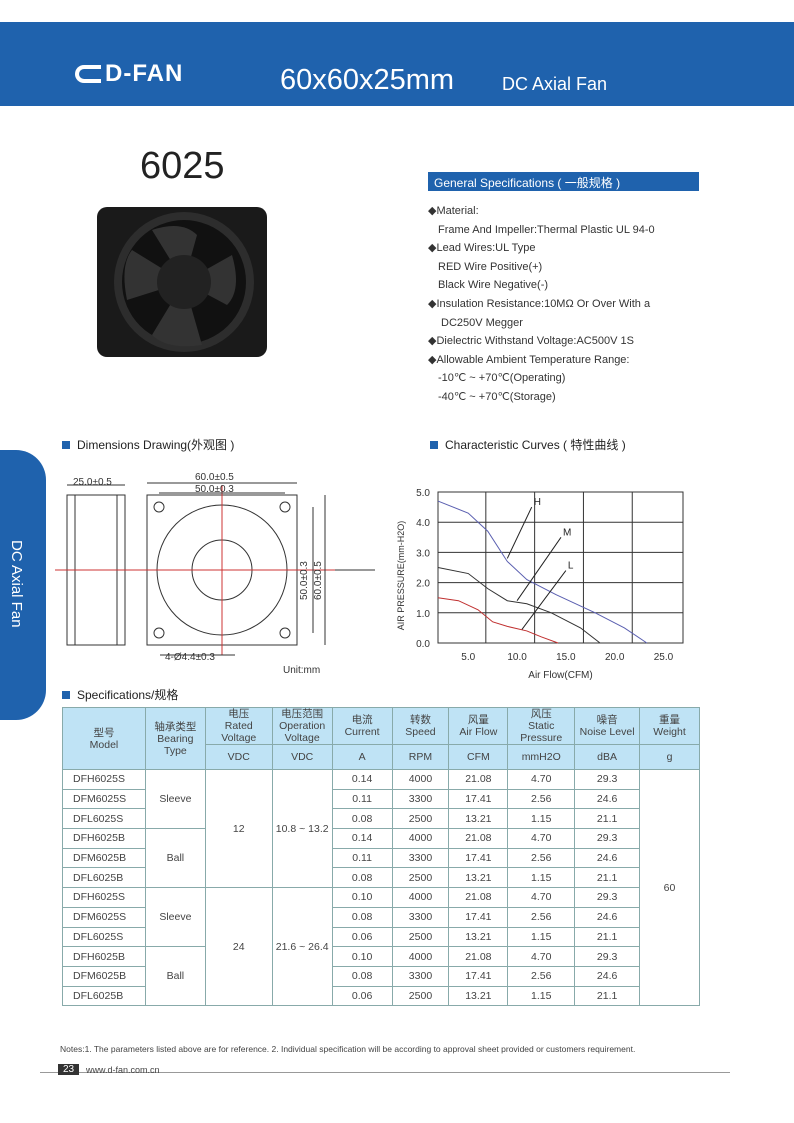 The width and height of the screenshot is (794, 1123). What do you see at coordinates (478, 757) in the screenshot?
I see `unit-header: CFM` at bounding box center [478, 757].